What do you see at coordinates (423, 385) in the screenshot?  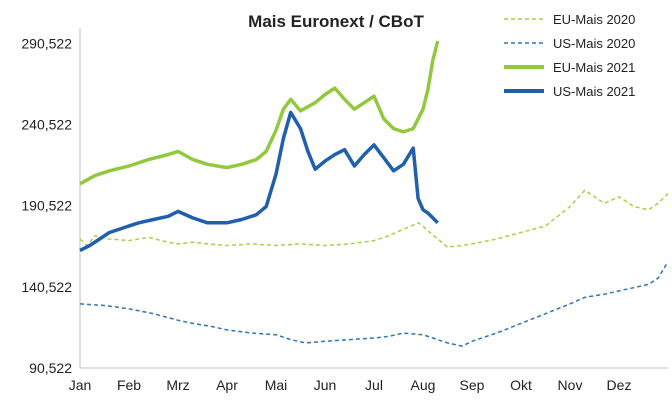 I see `x-tick-label: Aug` at bounding box center [423, 385].